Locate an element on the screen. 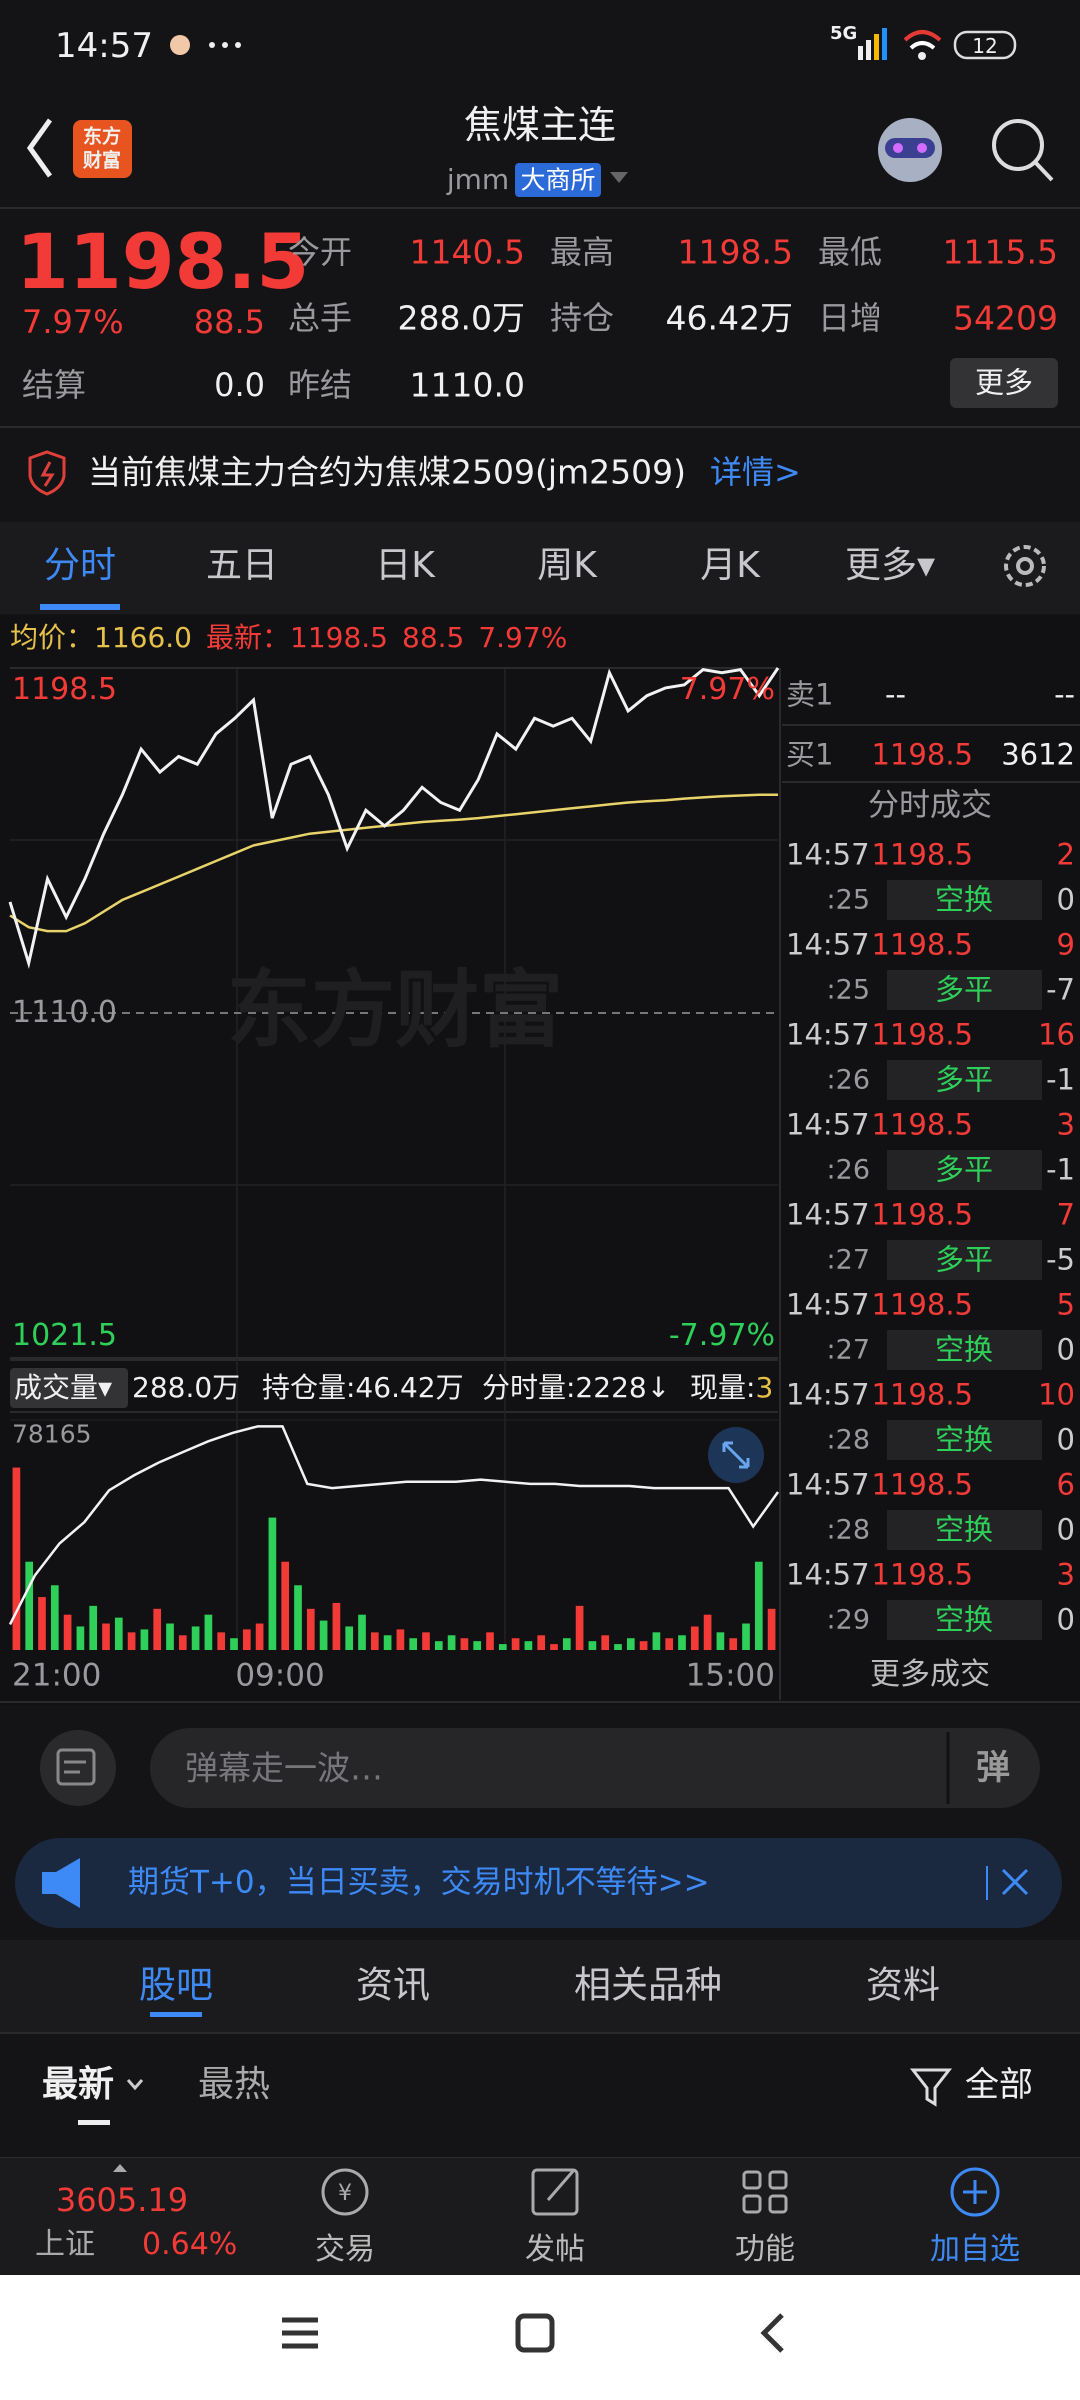  settings-icon is located at coordinates (1025, 566).